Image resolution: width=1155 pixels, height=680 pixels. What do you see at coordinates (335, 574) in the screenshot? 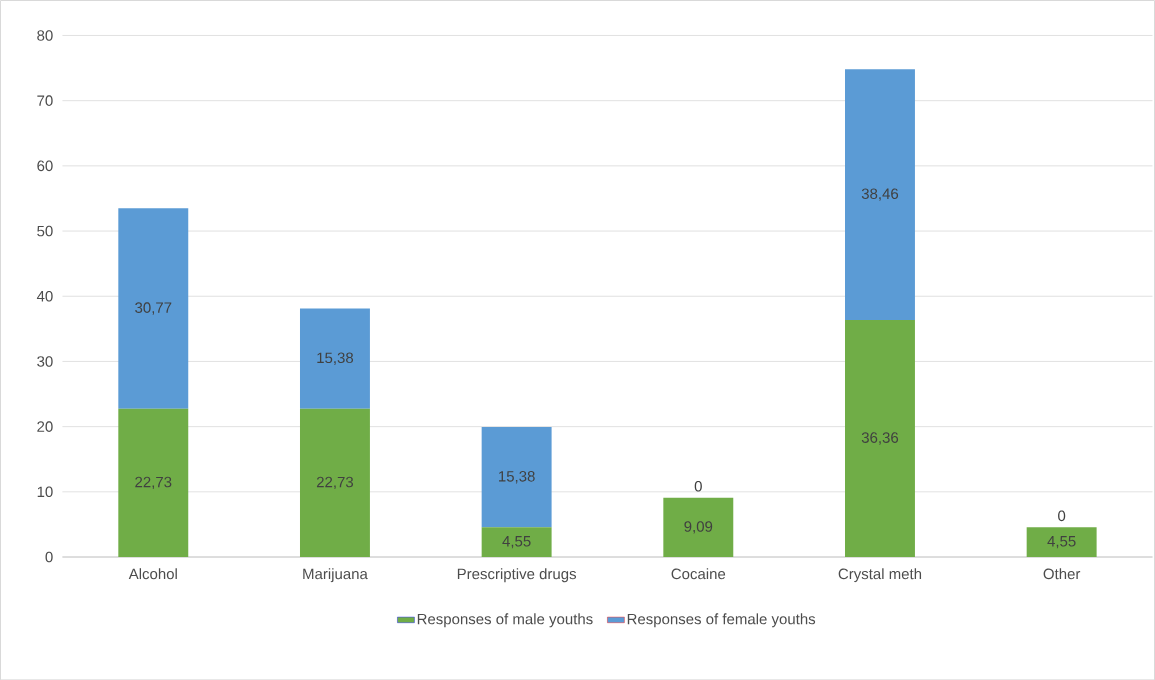
I see `x-tick-label: Marijuana` at bounding box center [335, 574].